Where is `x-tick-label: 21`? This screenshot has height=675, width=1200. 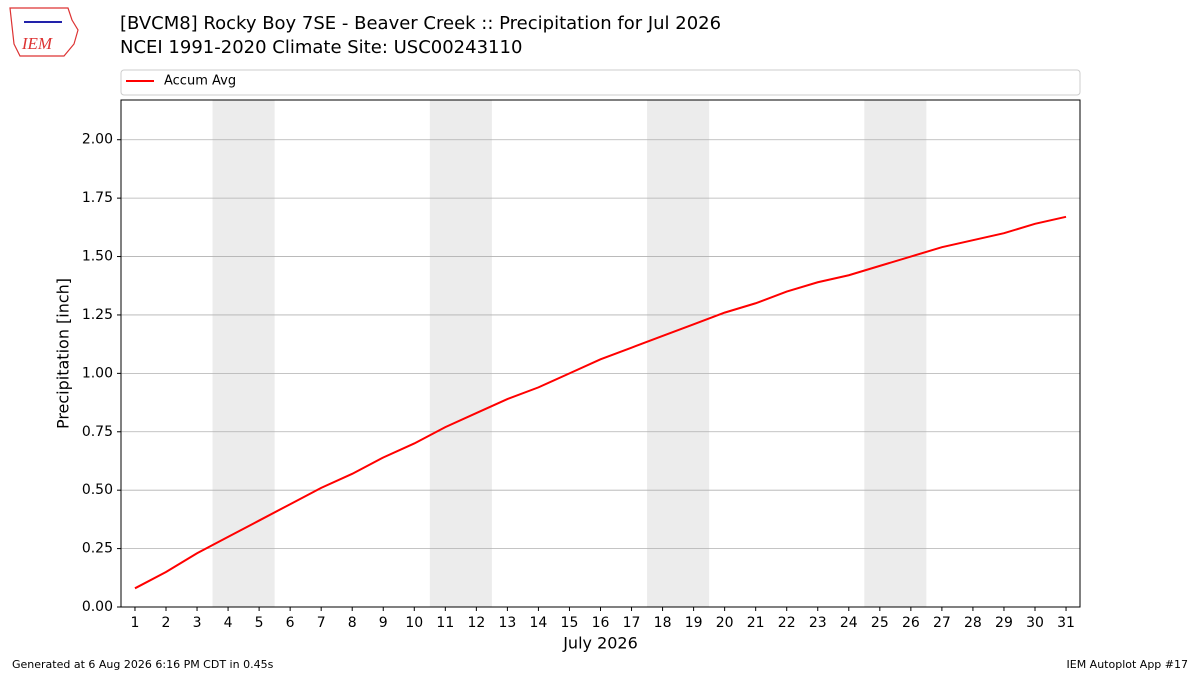 x-tick-label: 21 is located at coordinates (756, 623).